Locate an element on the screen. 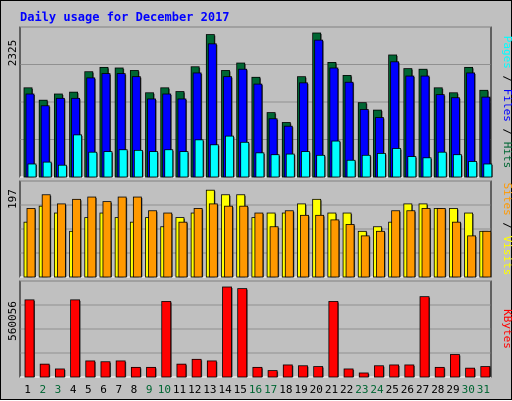  legend-part: KBytes is located at coordinates (506, 329).